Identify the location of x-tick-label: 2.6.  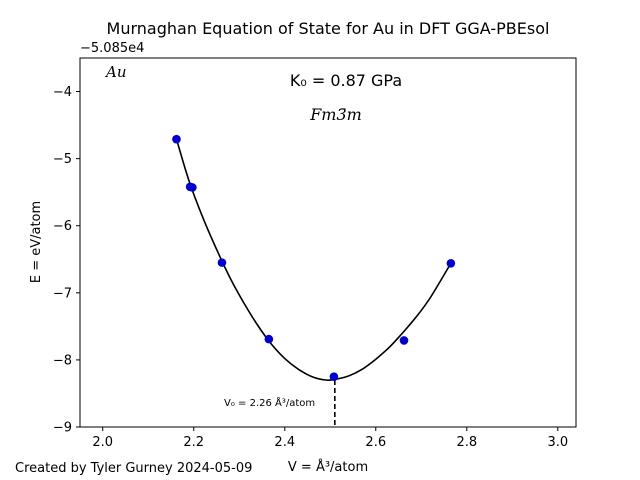
(375, 442).